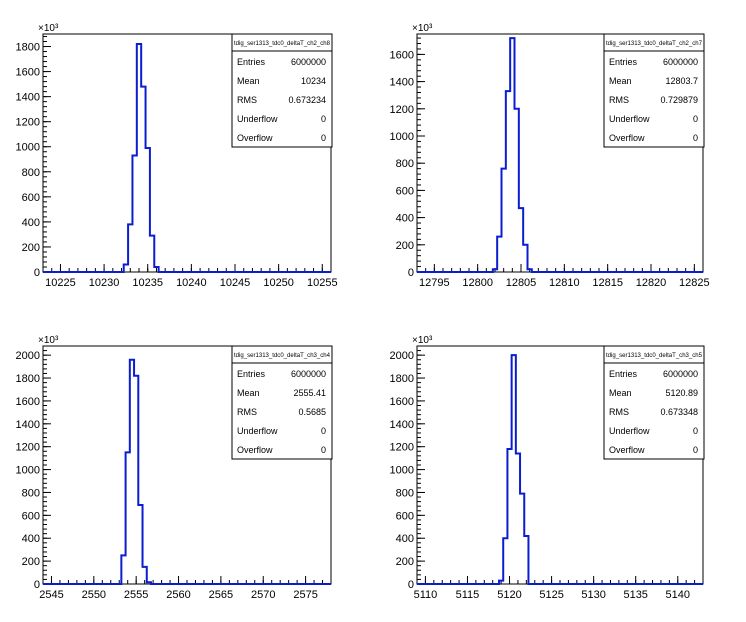  I want to click on x-tick-label: 5135, so click(635, 595).